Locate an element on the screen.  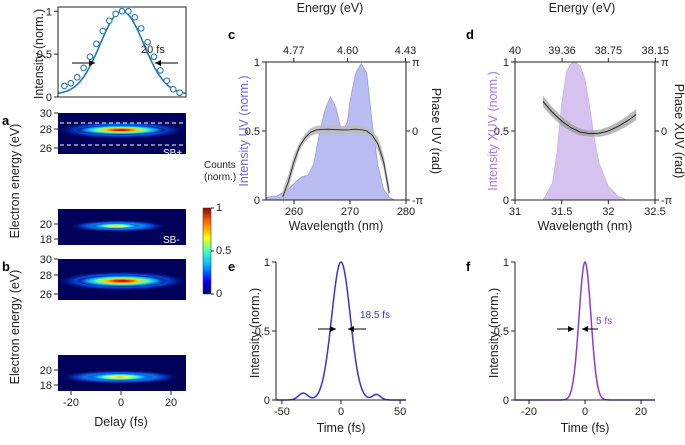
d-top-tick-1: 39.36 is located at coordinates (562, 51).